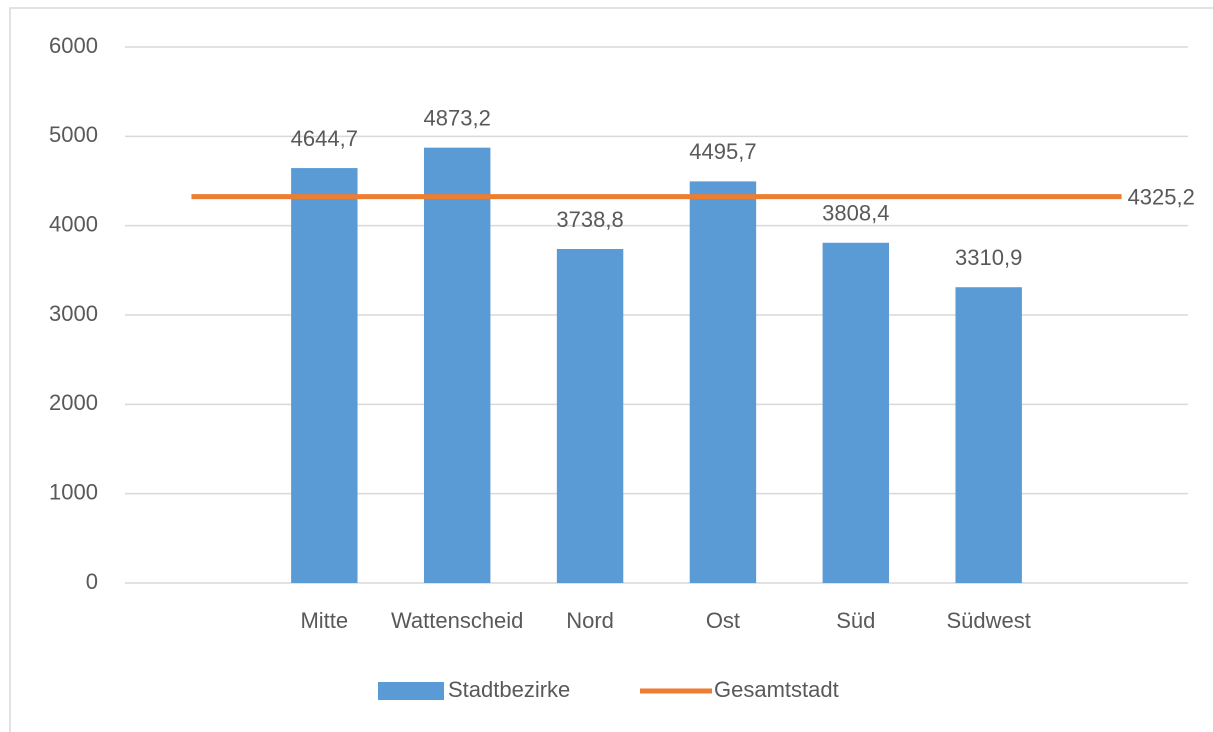 The height and width of the screenshot is (732, 1213). What do you see at coordinates (73, 491) in the screenshot?
I see `y-tick-label: 1000` at bounding box center [73, 491].